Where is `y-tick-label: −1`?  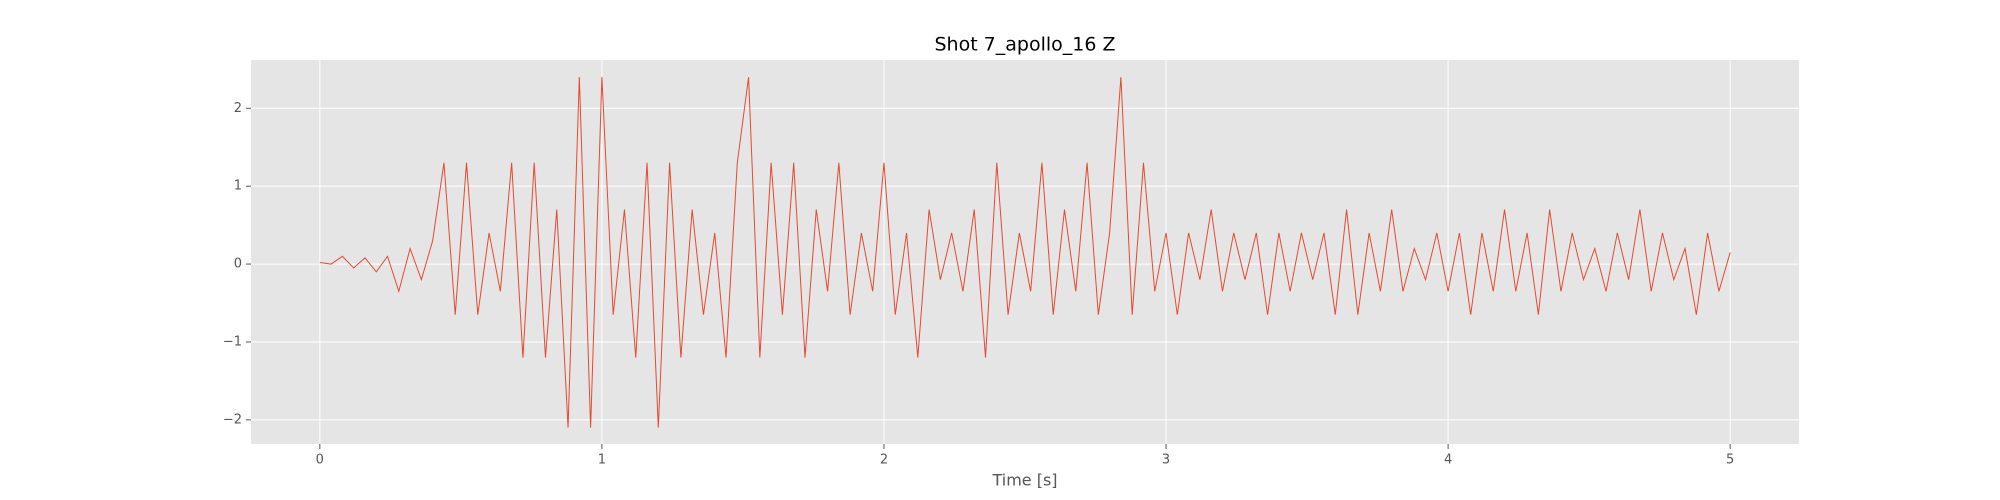
y-tick-label: −1 is located at coordinates (232, 341).